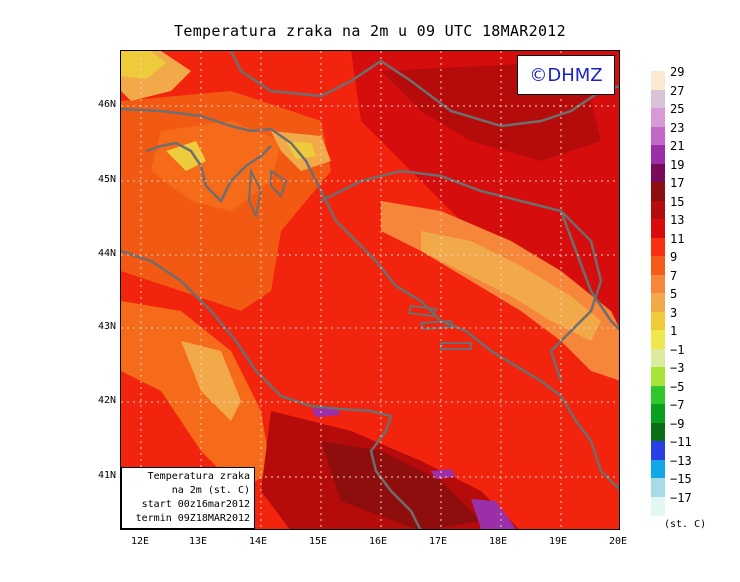 The width and height of the screenshot is (740, 582). Describe the element at coordinates (106, 326) in the screenshot. I see `lat-tick-43n: 43N` at that location.